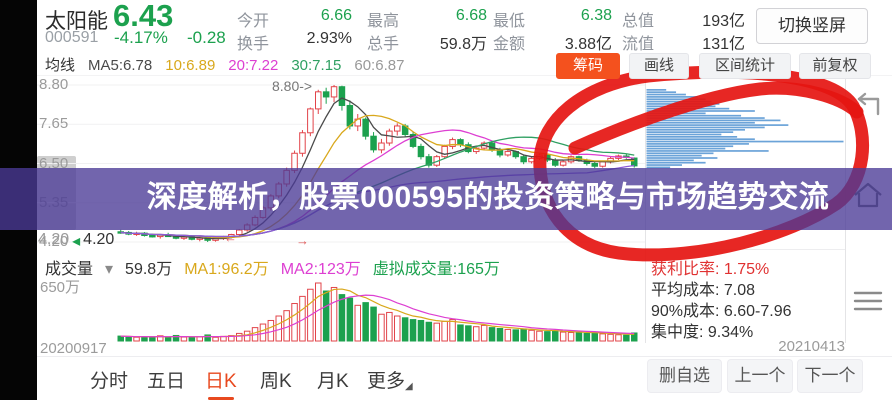  Describe the element at coordinates (868, 301) in the screenshot. I see `menu-icon` at that location.